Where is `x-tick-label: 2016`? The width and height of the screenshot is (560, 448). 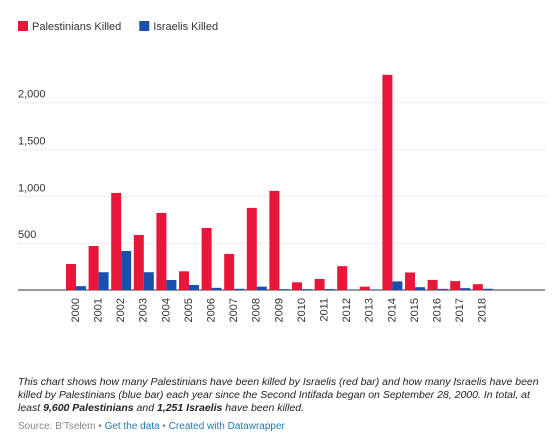
x-tick-label: 2016 is located at coordinates (438, 310).